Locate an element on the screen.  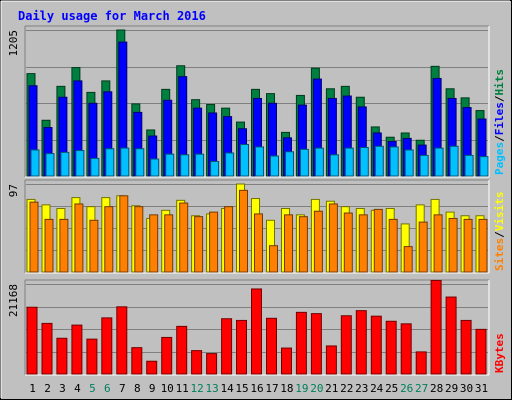
panel-bot-max-label: 21168 is located at coordinates (13, 300).